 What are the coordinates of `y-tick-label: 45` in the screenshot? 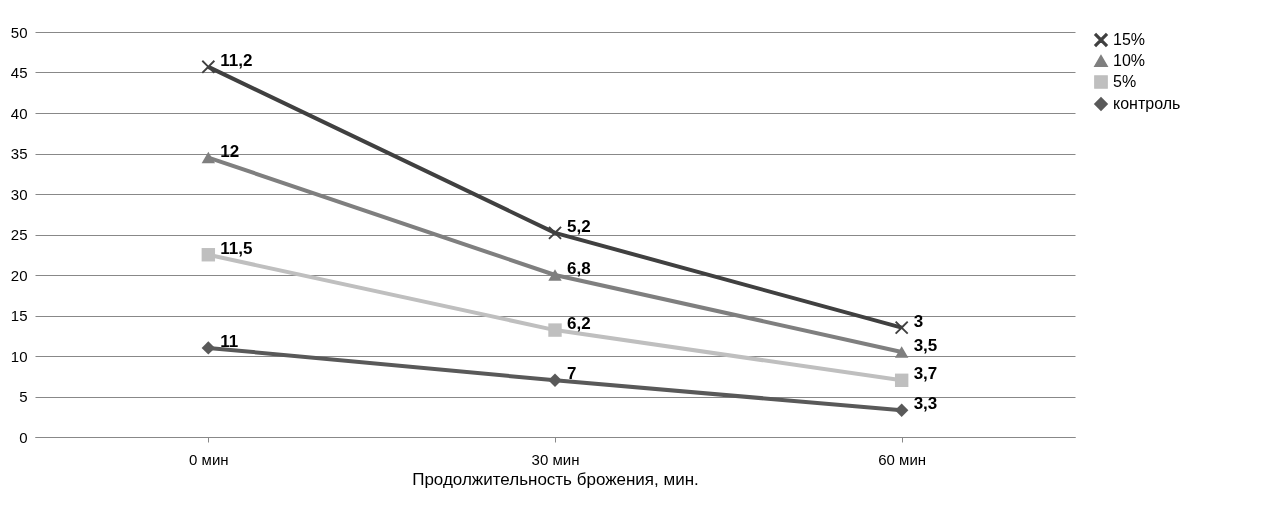 It's located at (19, 72).